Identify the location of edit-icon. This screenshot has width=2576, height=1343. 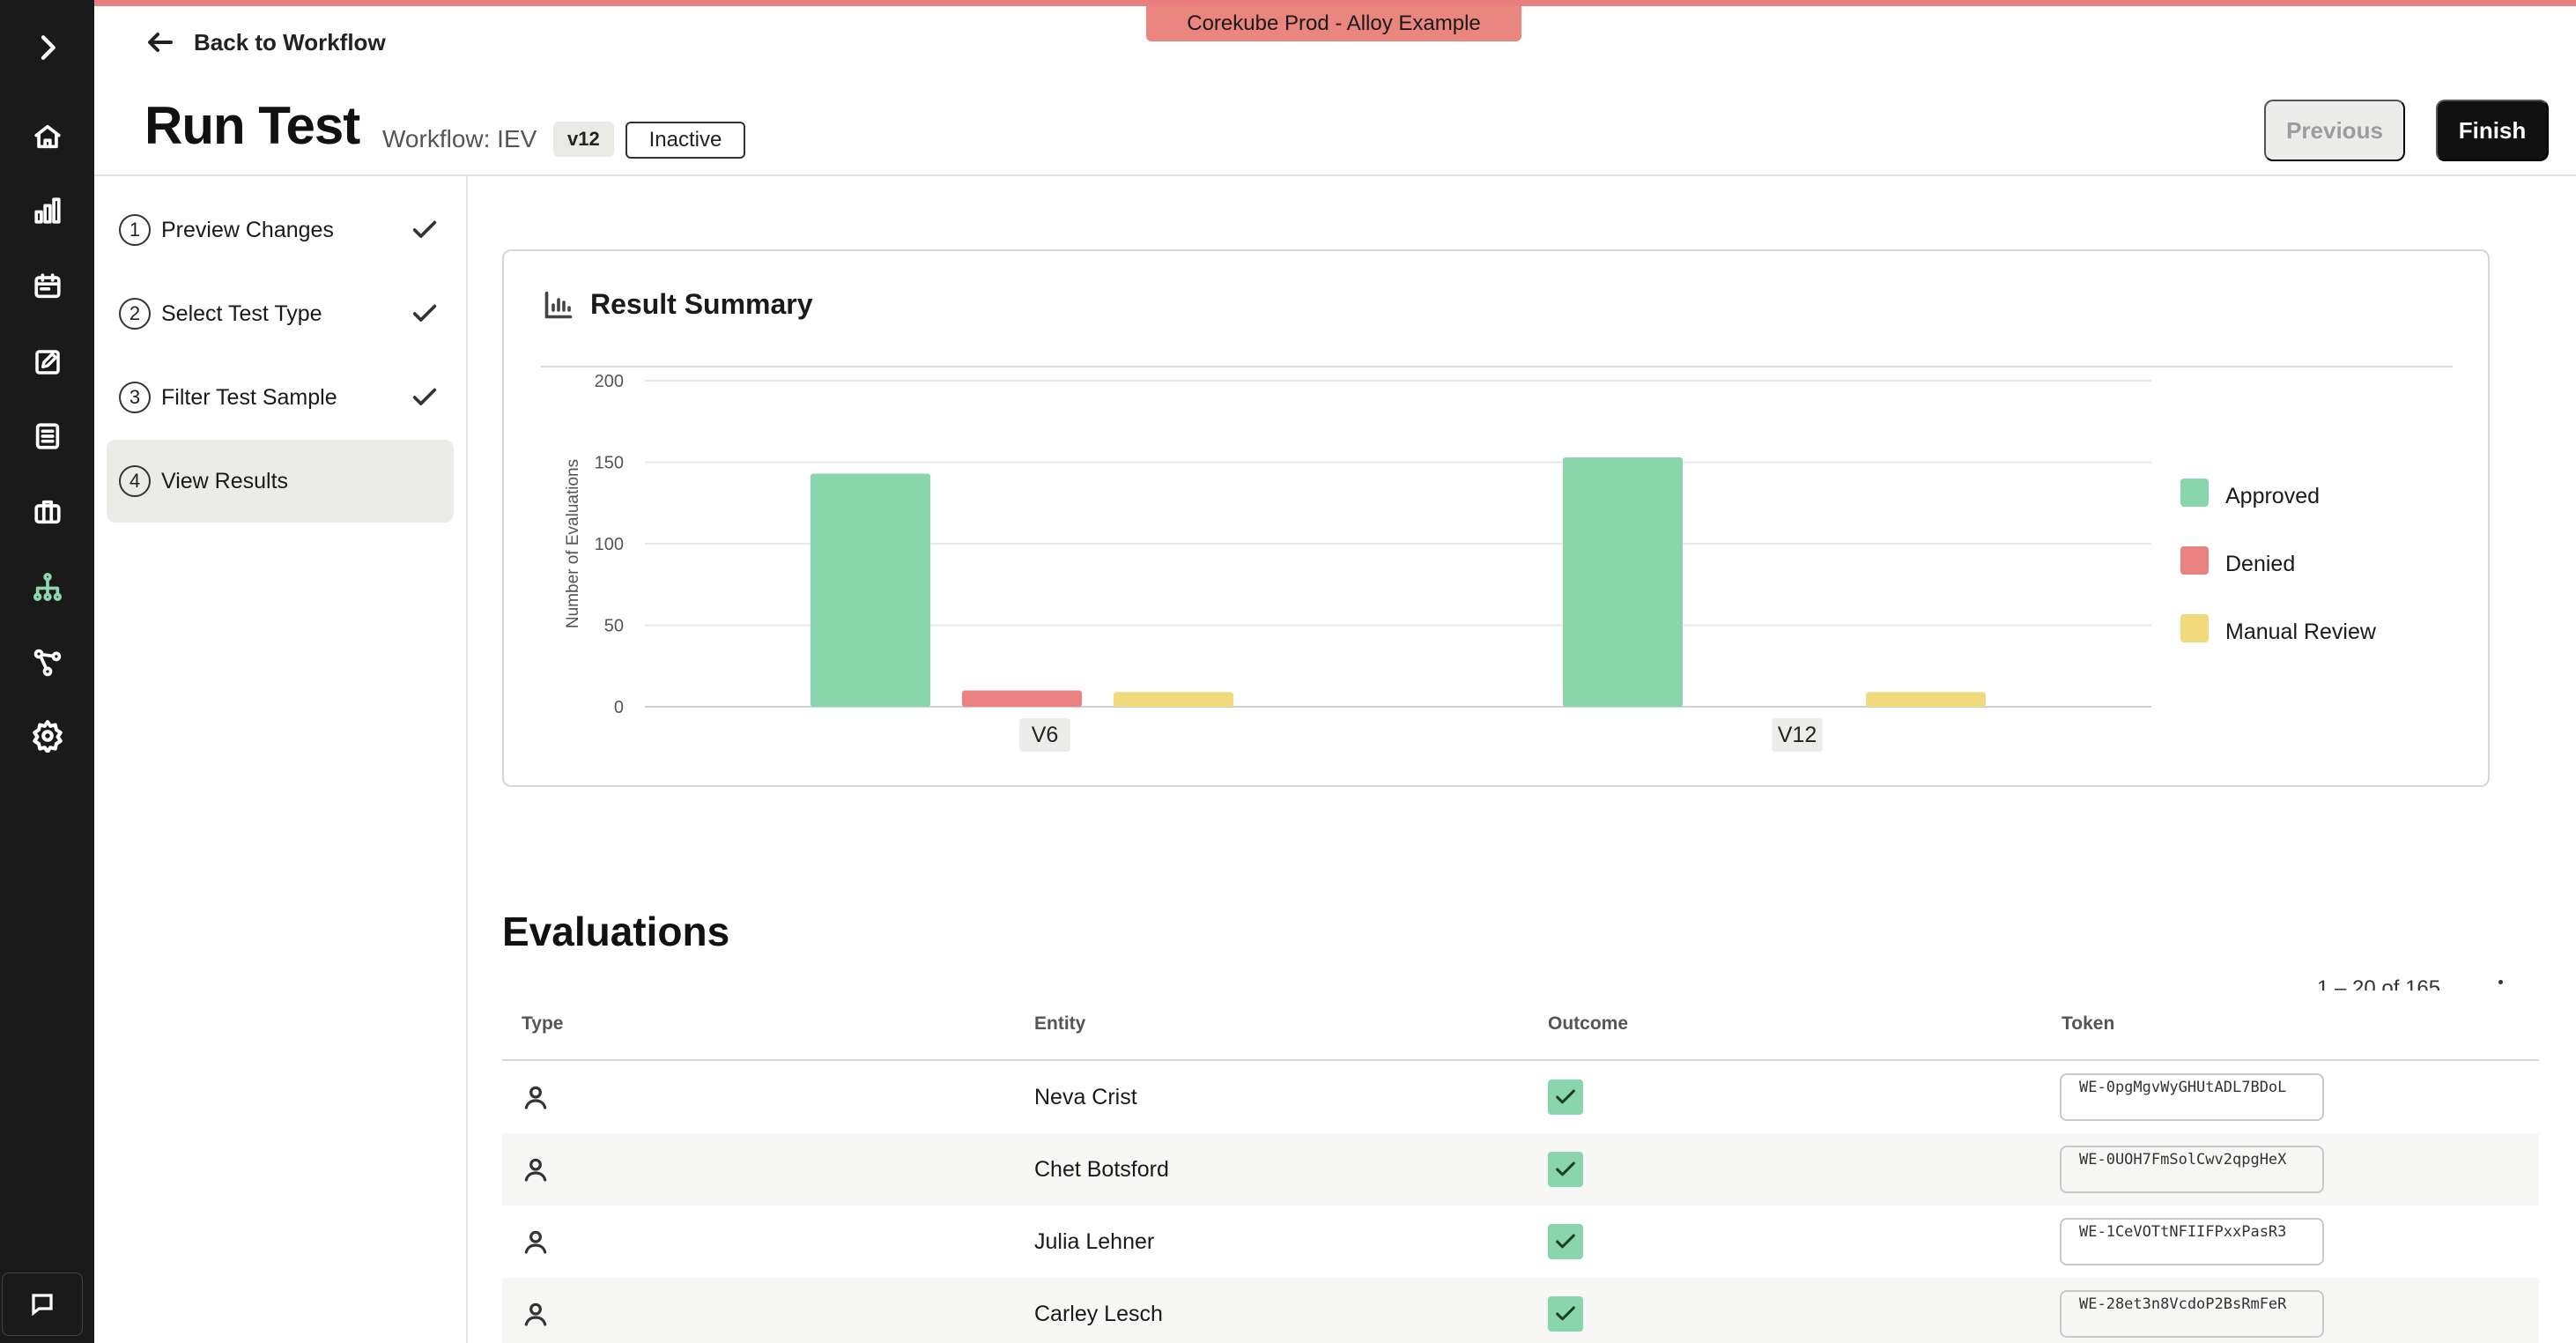
(47, 362).